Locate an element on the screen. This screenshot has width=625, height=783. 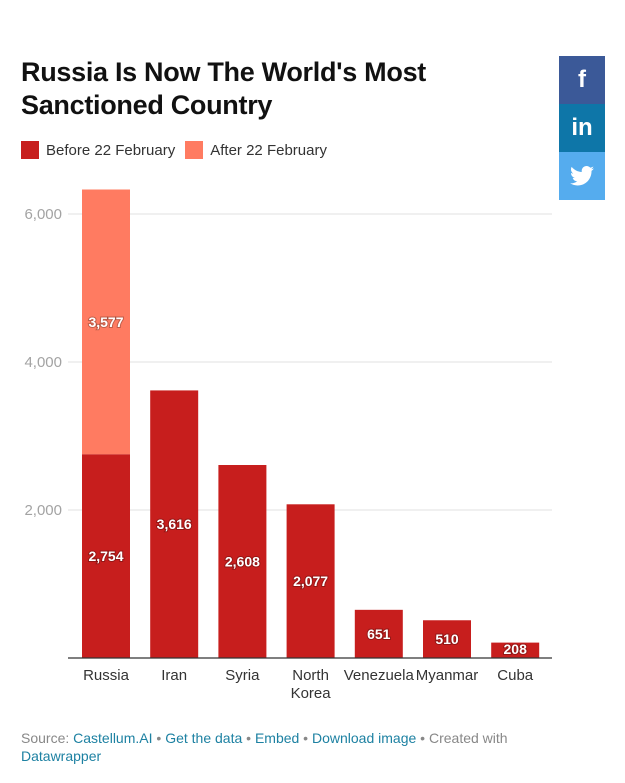
social-share-bar: f in is located at coordinates (582, 128).